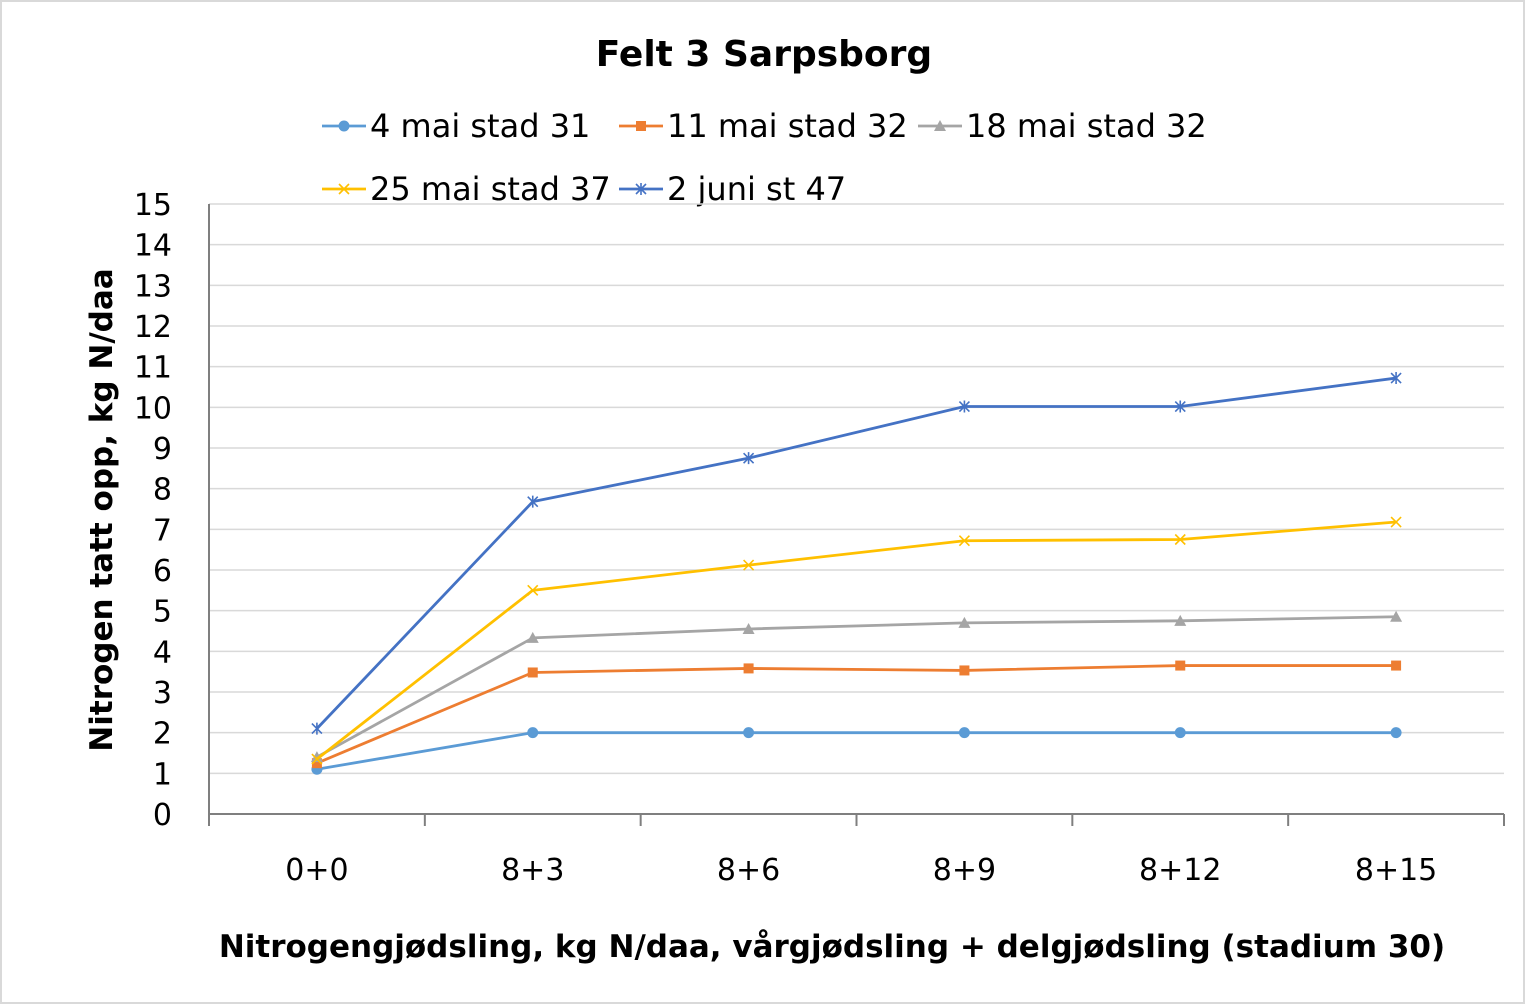  What do you see at coordinates (162, 571) in the screenshot?
I see `y-tick-label: 6` at bounding box center [162, 571].